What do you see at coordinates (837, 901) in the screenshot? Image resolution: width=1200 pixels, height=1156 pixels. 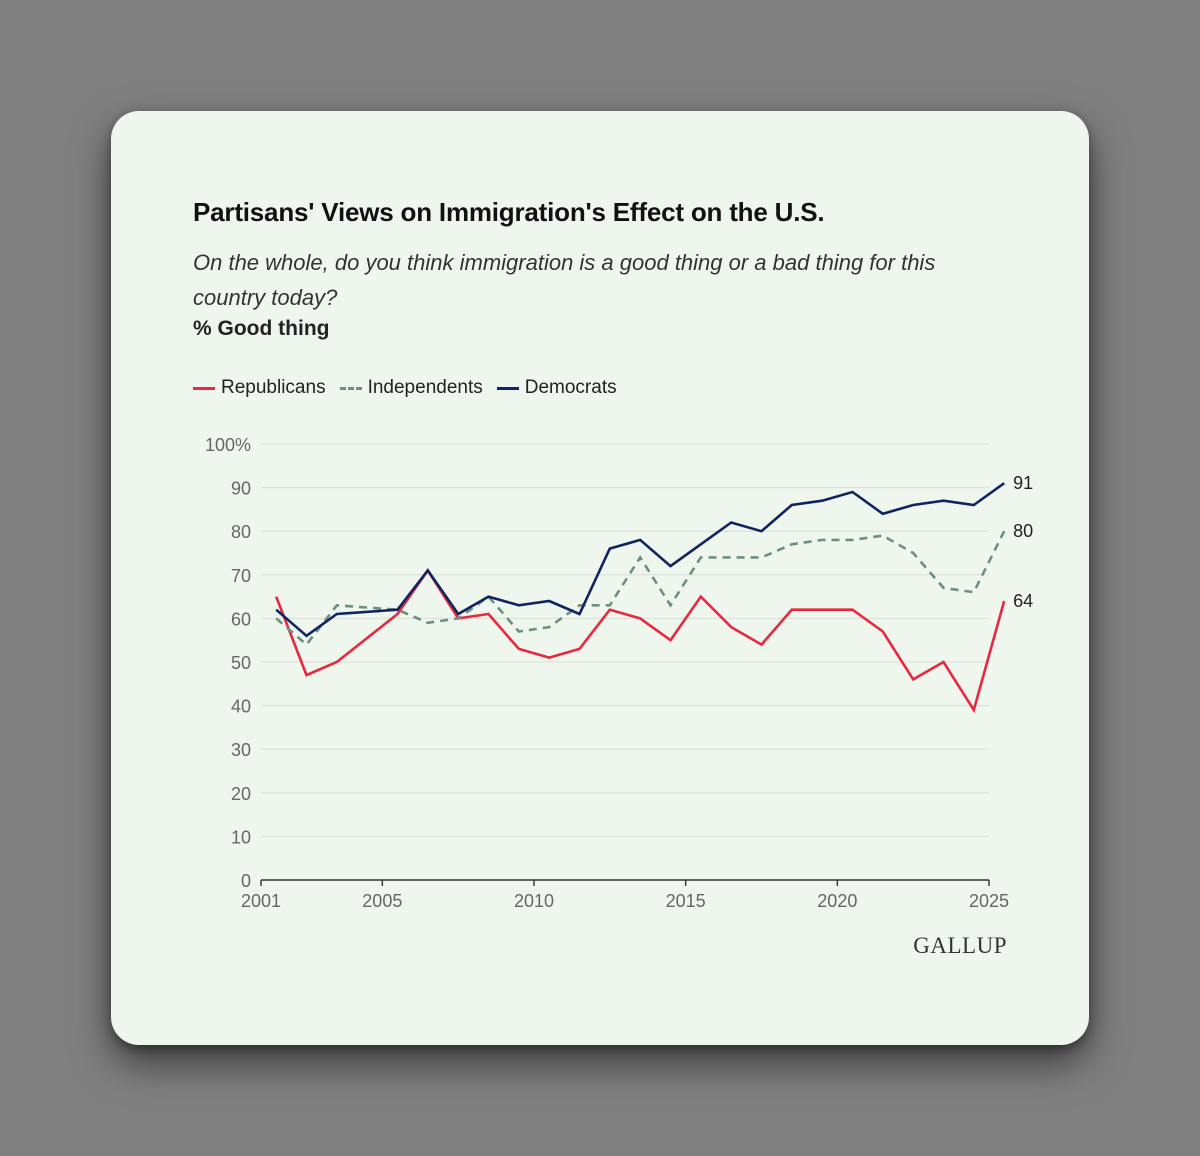 I see `x-tick-label: 2020` at bounding box center [837, 901].